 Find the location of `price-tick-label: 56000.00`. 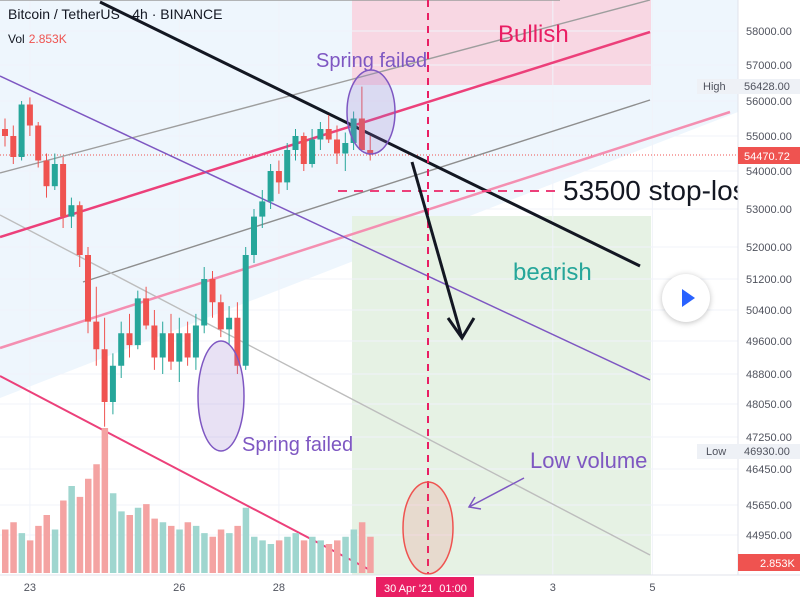

price-tick-label: 56000.00 is located at coordinates (769, 102).